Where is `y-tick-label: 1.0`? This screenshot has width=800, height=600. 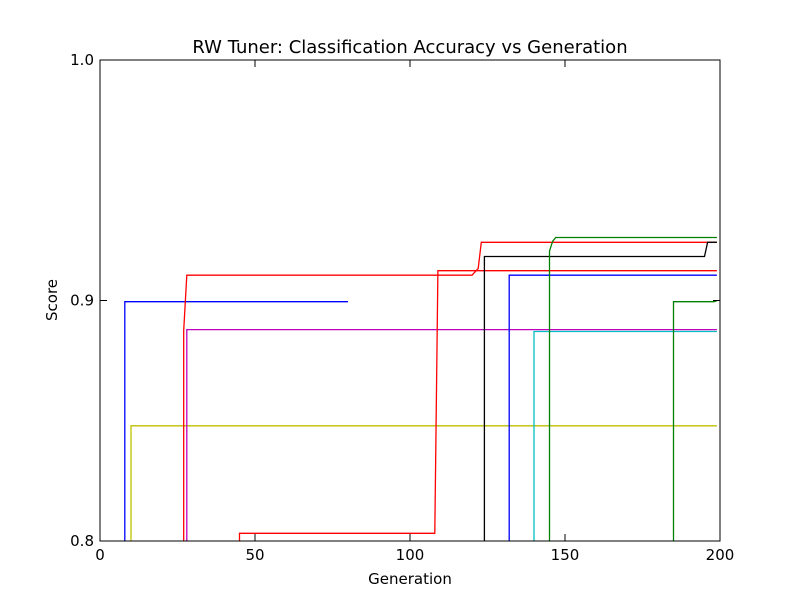 y-tick-label: 1.0 is located at coordinates (82, 60).